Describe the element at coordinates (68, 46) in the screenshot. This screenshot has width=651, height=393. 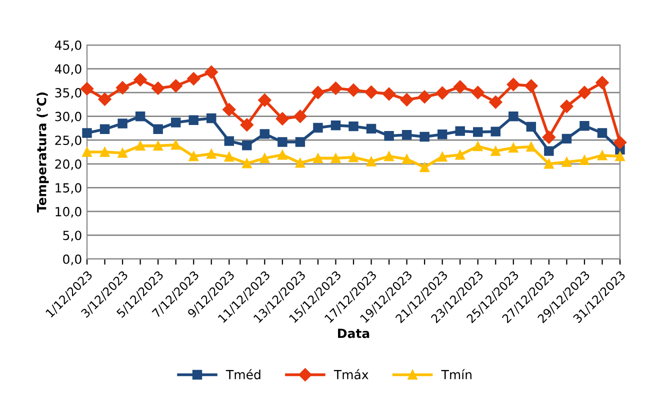
I see `y-tick-label: 45,0` at that location.